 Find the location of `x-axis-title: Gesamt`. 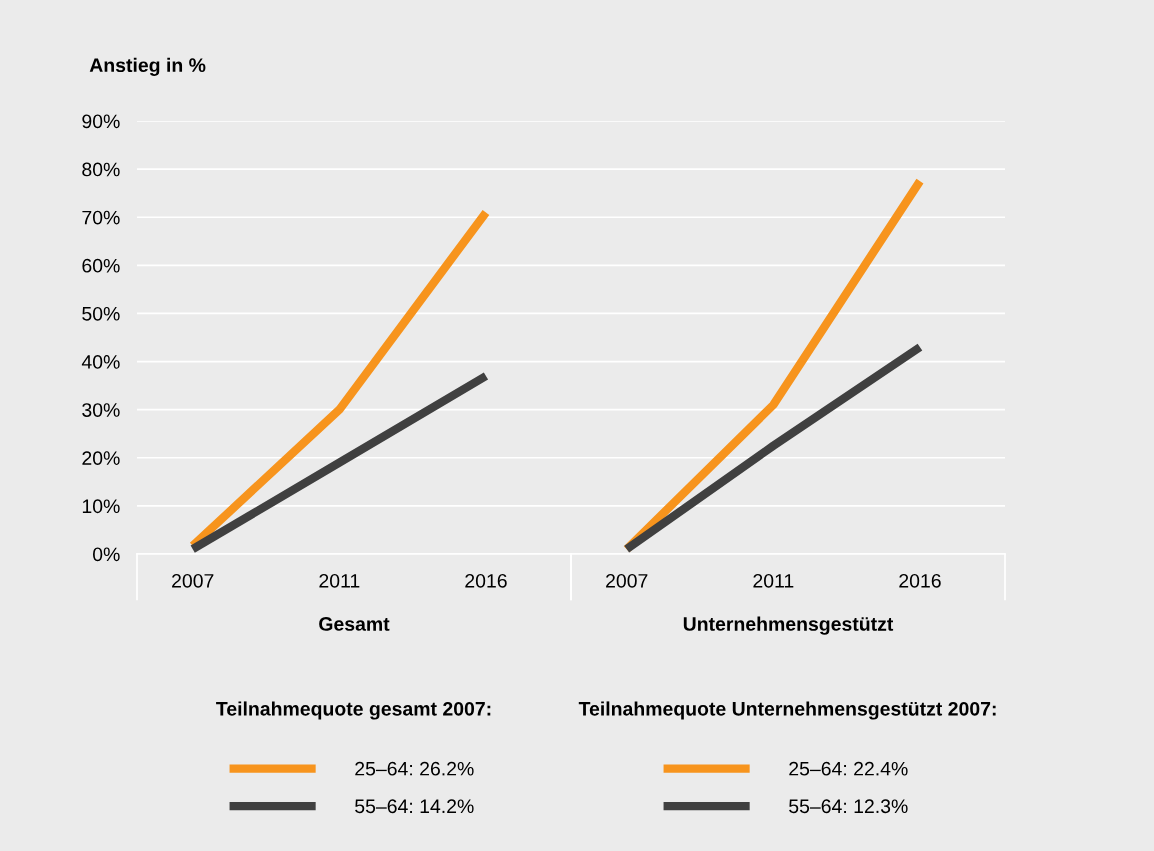

x-axis-title: Gesamt is located at coordinates (354, 624).